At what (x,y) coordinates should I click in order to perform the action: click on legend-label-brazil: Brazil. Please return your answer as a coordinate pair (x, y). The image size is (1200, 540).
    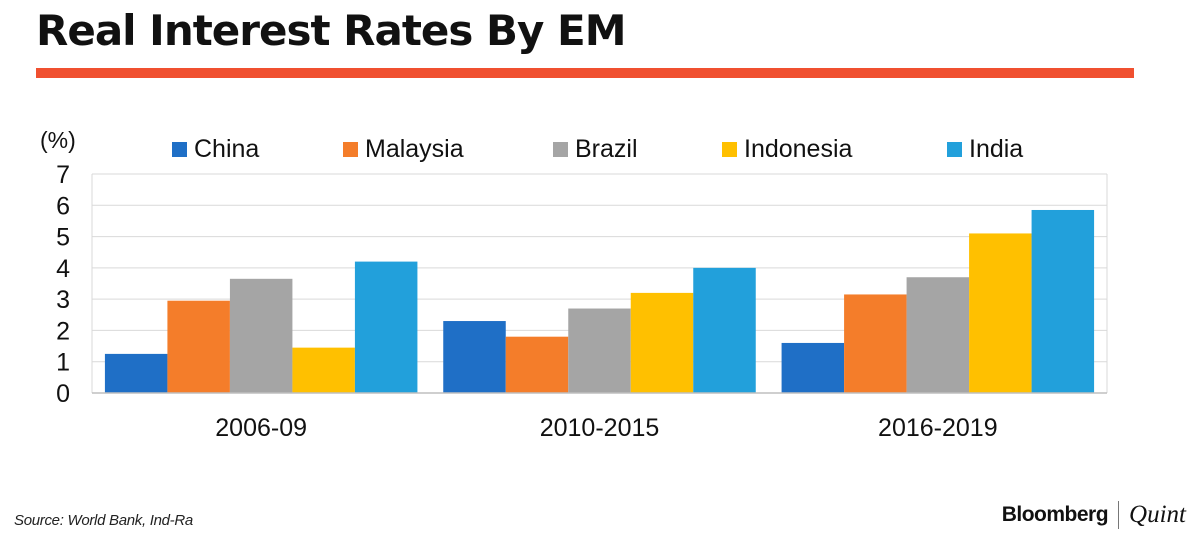
    Looking at the image, I should click on (606, 149).